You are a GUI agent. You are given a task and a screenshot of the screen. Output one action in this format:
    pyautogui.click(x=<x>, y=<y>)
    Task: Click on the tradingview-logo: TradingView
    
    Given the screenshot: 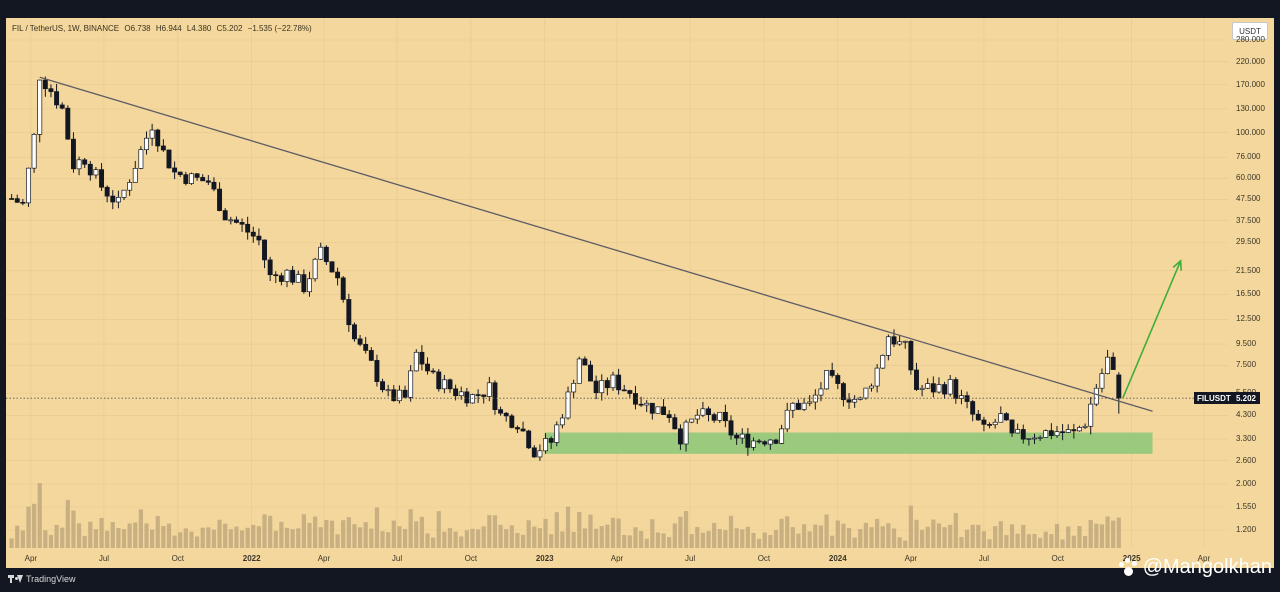 What is the action you would take?
    pyautogui.click(x=42, y=579)
    